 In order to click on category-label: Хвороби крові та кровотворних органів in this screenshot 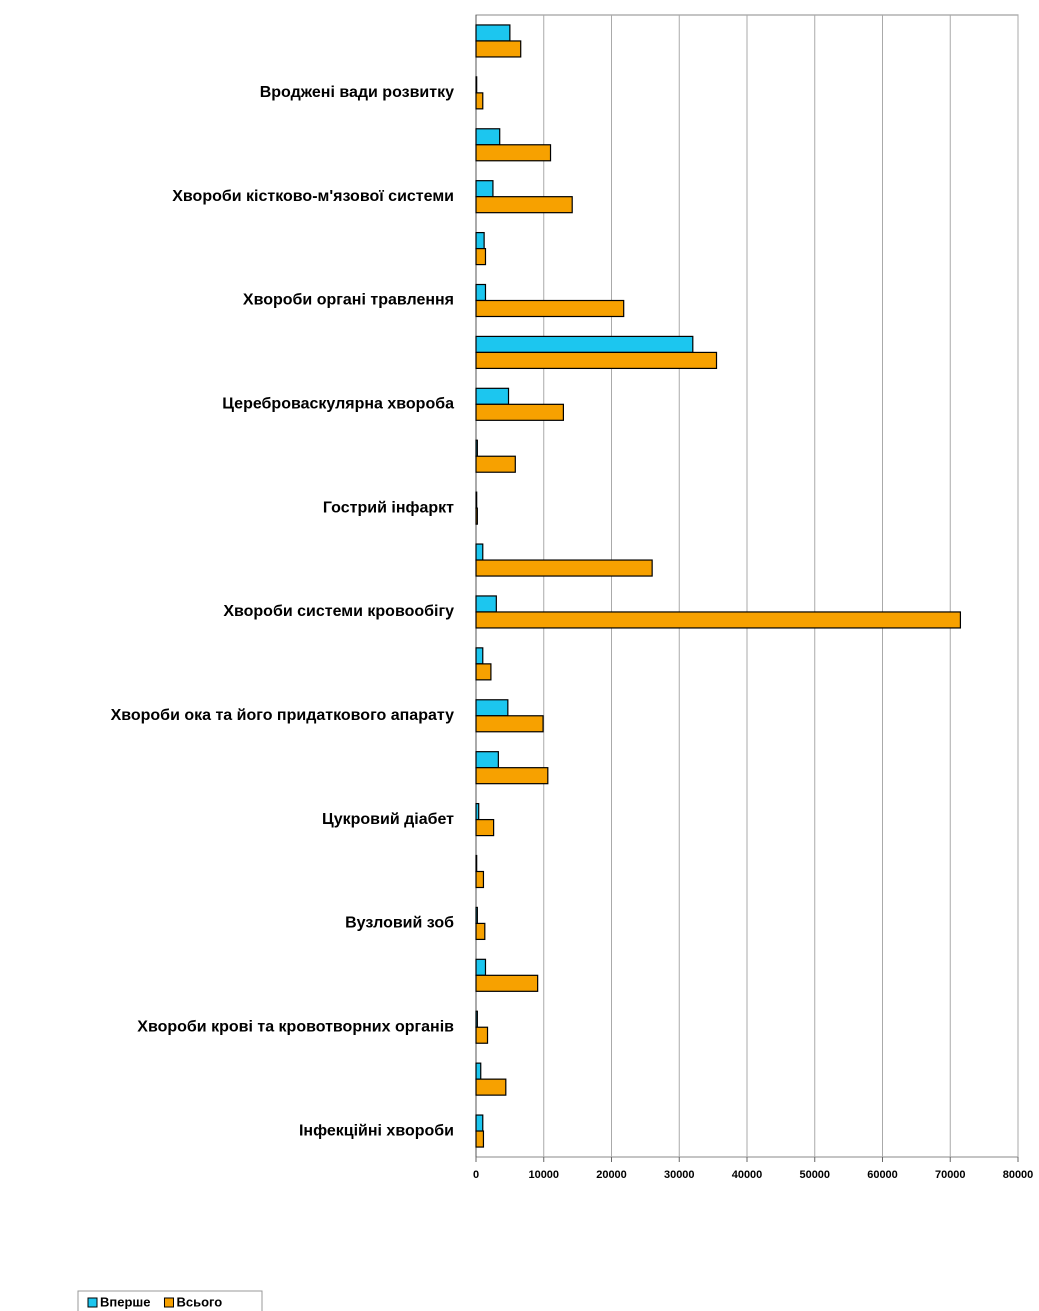, I will do `click(295, 1026)`.